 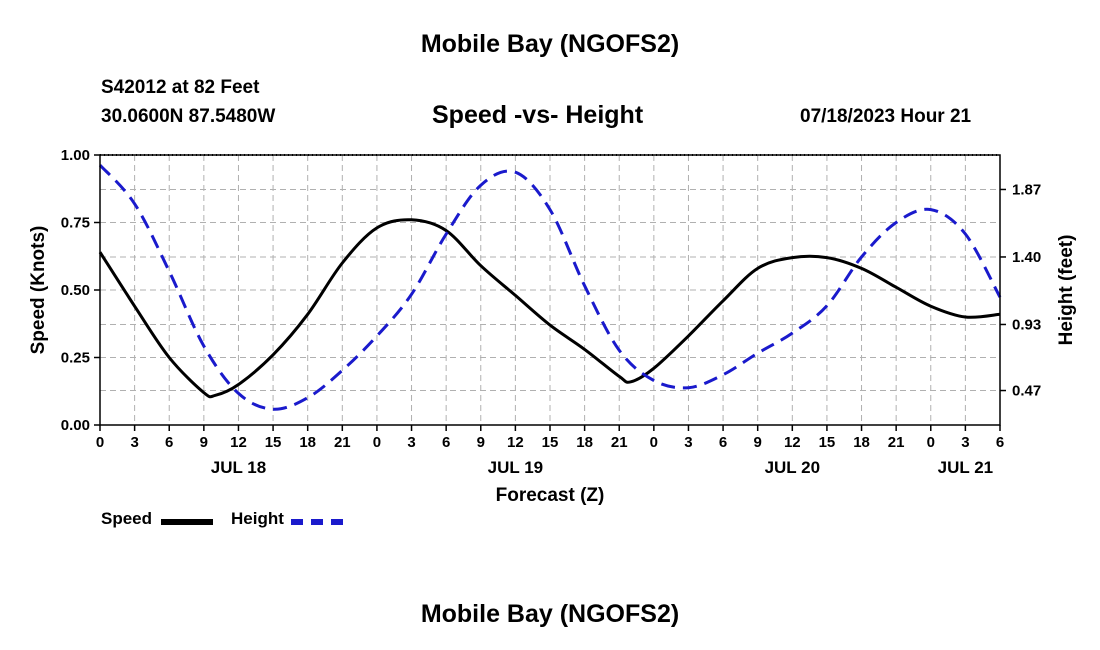 I want to click on legend-speed-label: Speed, so click(x=127, y=518).